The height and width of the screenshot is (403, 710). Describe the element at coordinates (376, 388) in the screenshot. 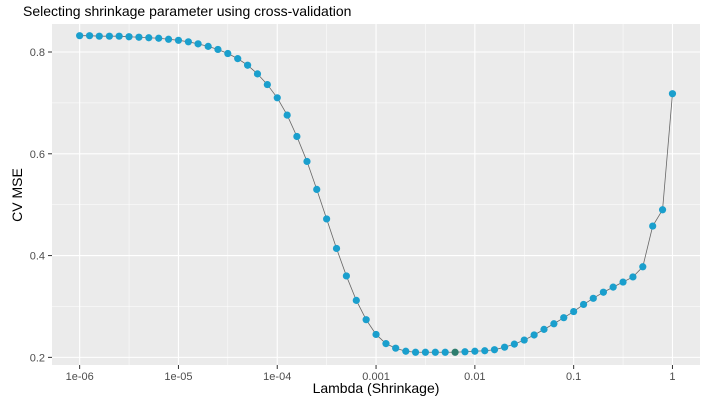

I see `x-axis-title: Lambda (Shrinkage)` at that location.